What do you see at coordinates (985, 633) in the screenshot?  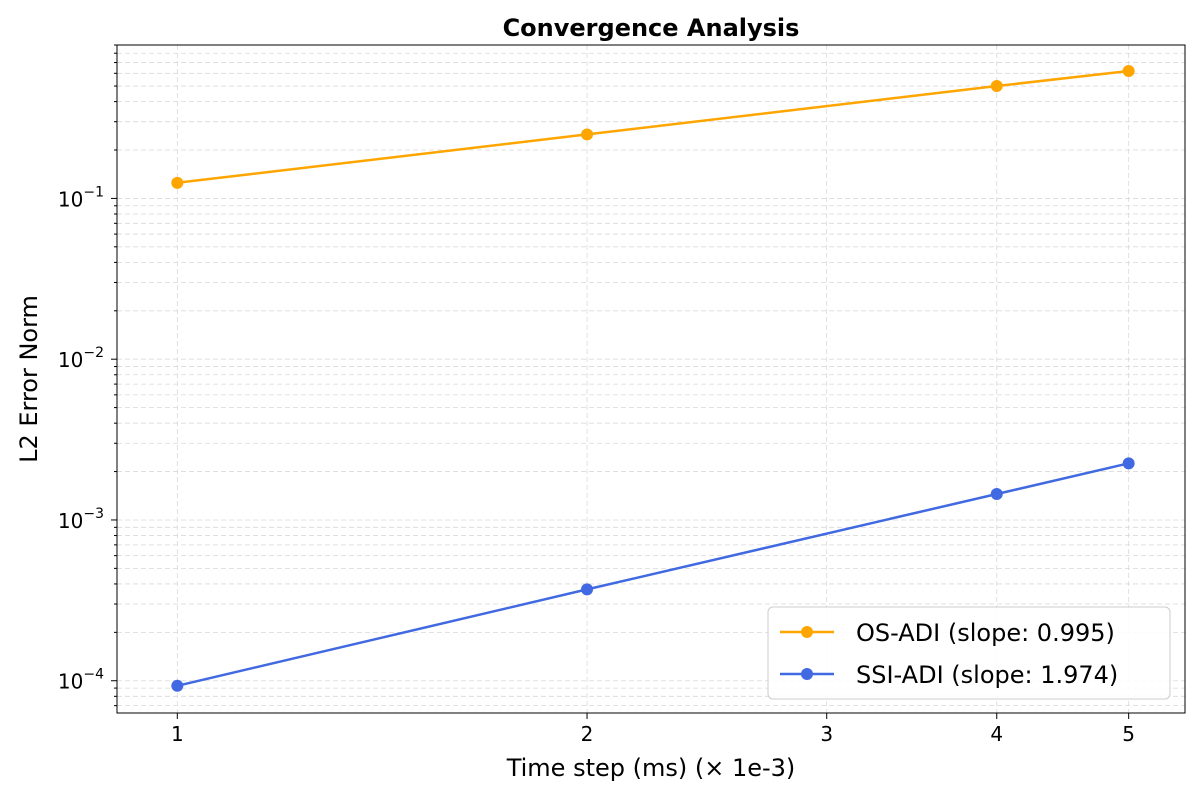 I see `legend-entry-label: OS-ADI (slope: 0.995)` at bounding box center [985, 633].